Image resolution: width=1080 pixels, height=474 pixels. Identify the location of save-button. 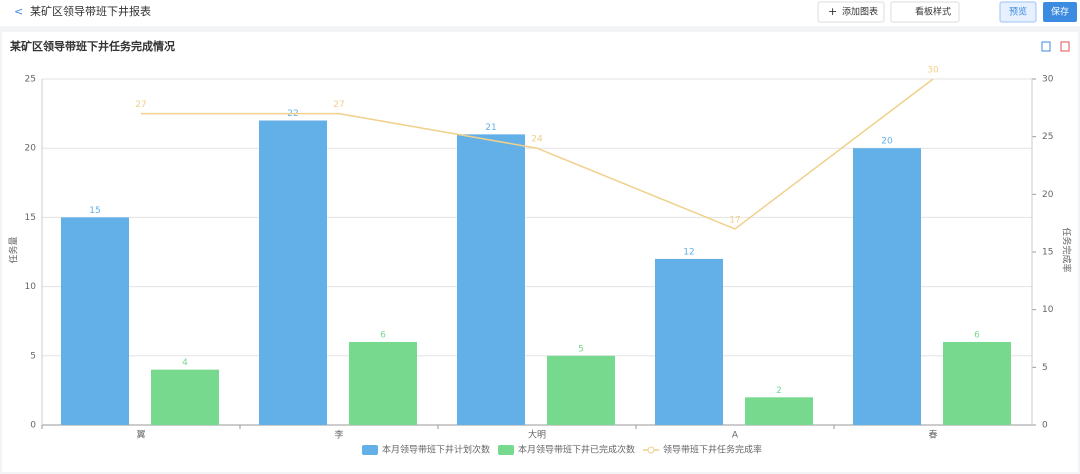
(1060, 12).